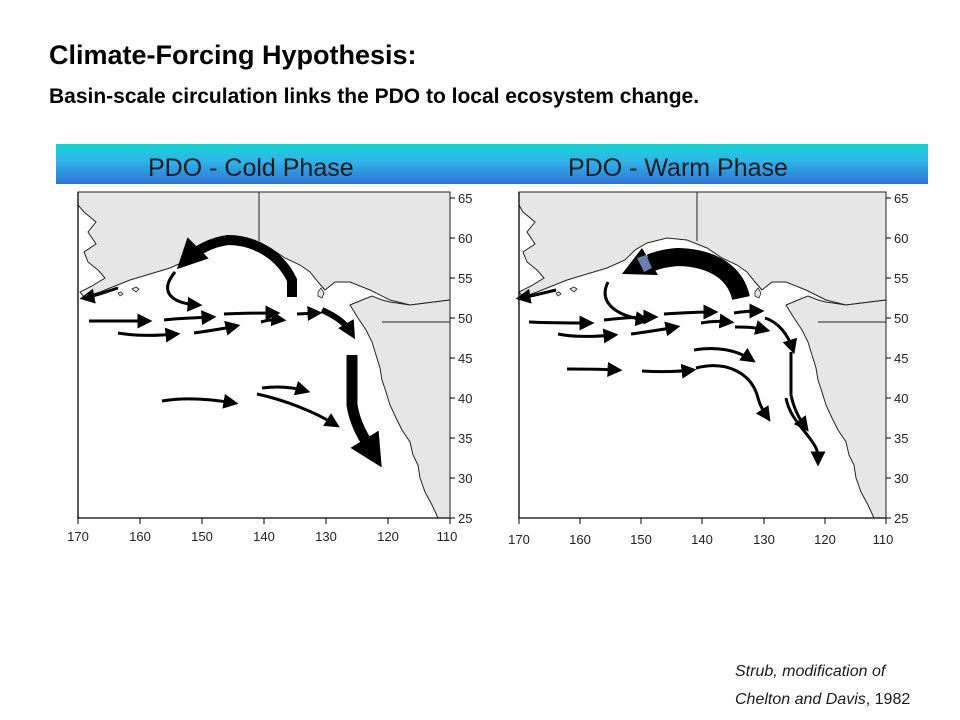 This screenshot has width=960, height=720. I want to click on cold-phase-label: PDO - Cold Phase, so click(251, 168).